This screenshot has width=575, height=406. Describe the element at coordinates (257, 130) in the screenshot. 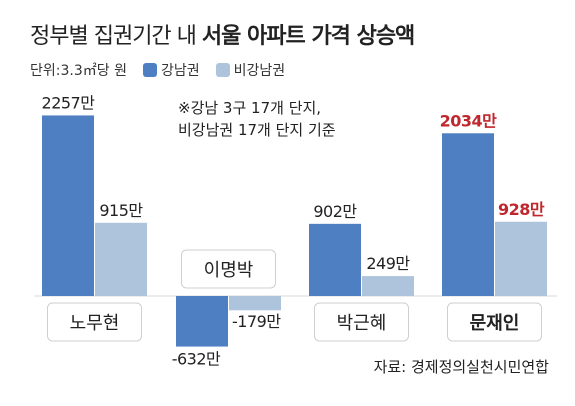

I see `note-line2: 비강남권 17개 단지 기준` at that location.